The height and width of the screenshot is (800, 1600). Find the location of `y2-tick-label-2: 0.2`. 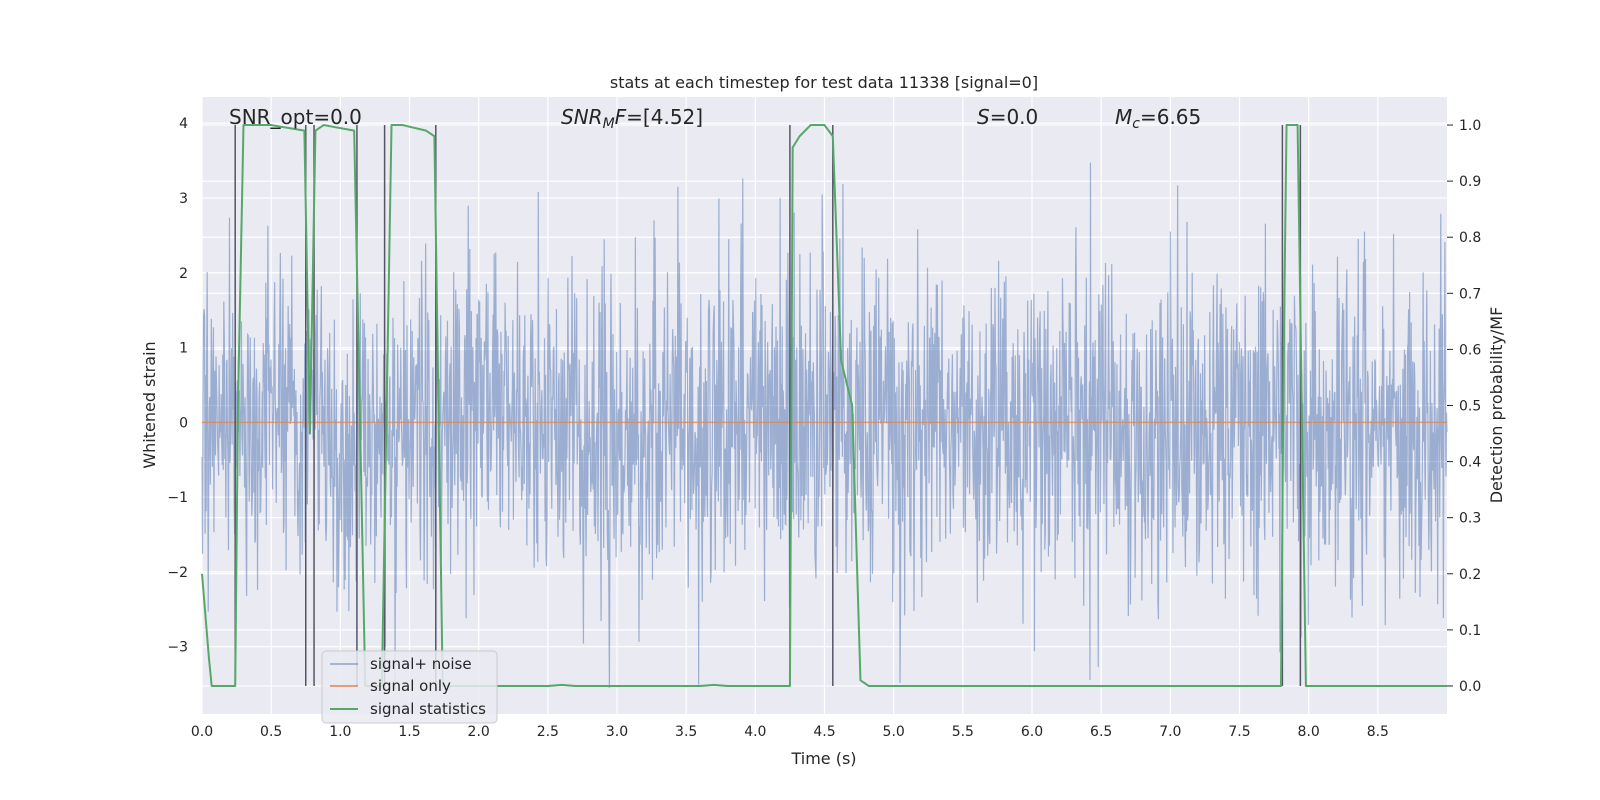

y2-tick-label-2: 0.2 is located at coordinates (1470, 575).